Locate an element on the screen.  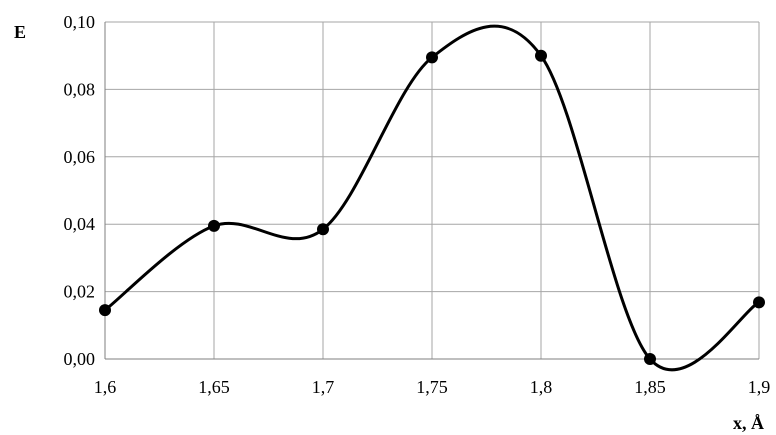
y-tick-label: 0,04 is located at coordinates (80, 224).